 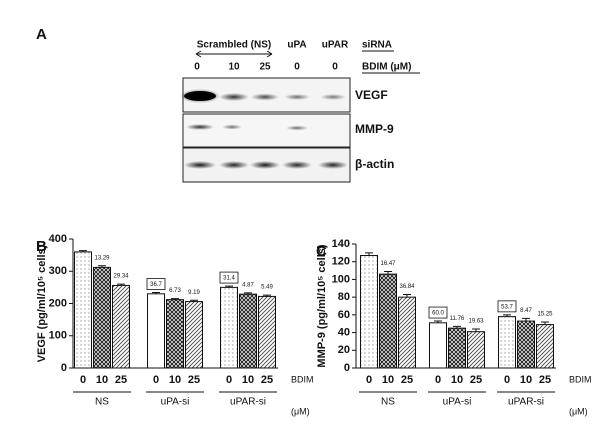 What do you see at coordinates (41, 34) in the screenshot?
I see `panel-label: A` at bounding box center [41, 34].